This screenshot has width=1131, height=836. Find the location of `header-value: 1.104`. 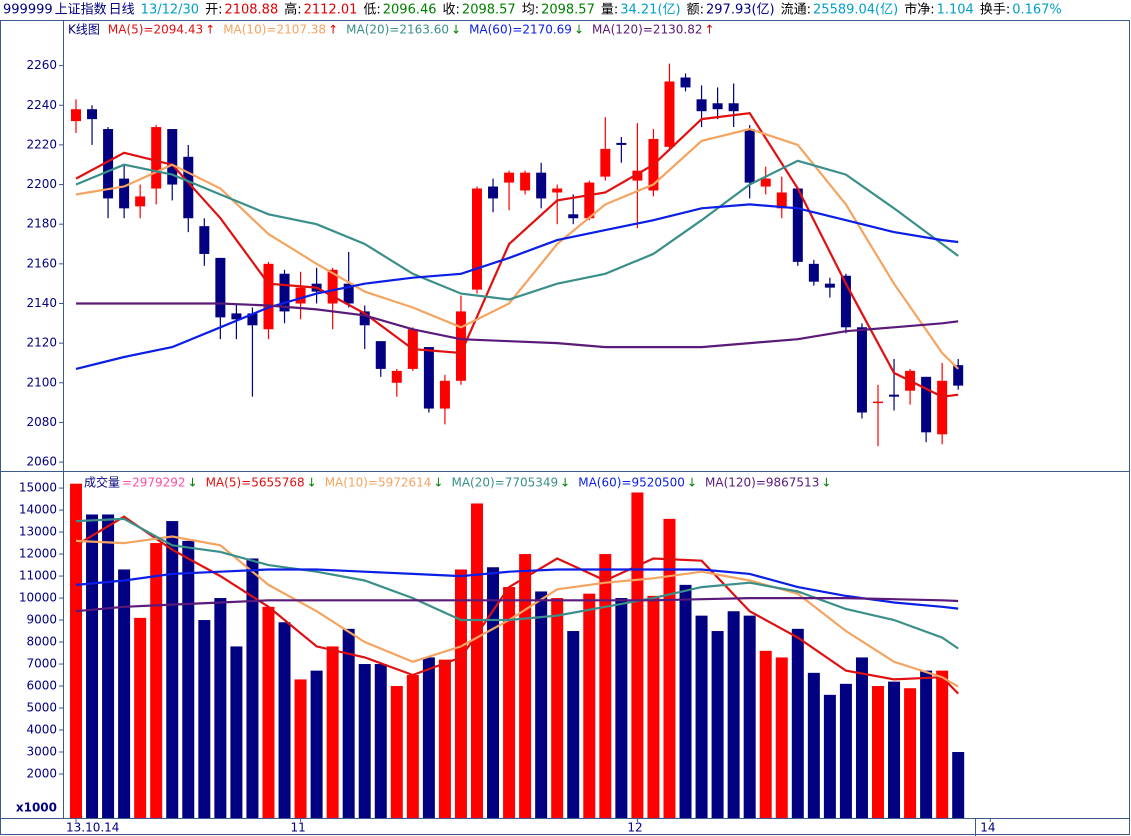

header-value: 1.104 is located at coordinates (955, 10).